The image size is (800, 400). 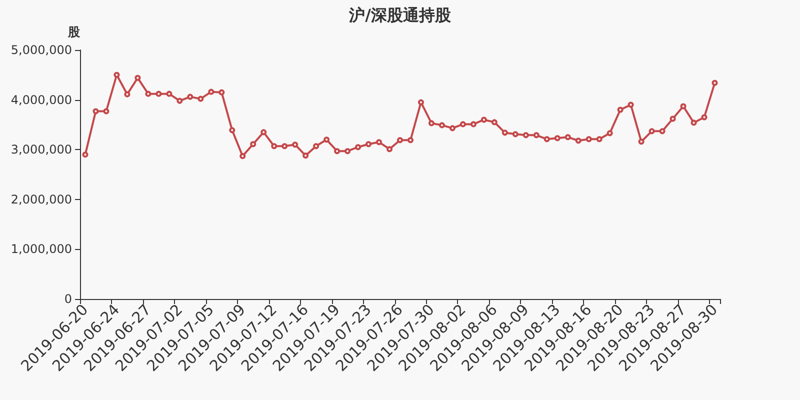 I want to click on y-tick-label: 2,000,000, so click(x=41, y=199).